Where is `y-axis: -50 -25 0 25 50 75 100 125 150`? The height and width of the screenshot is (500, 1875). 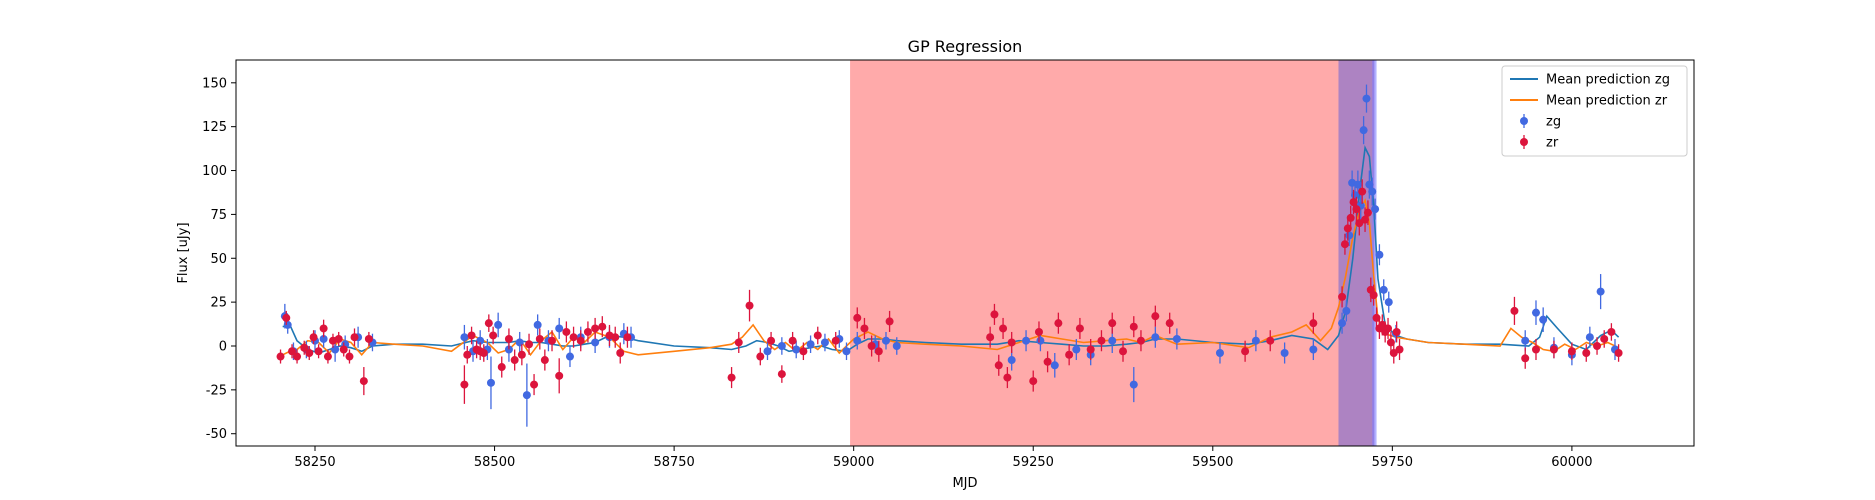
y-axis: -50 -25 0 25 50 75 100 125 150 is located at coordinates (219, 259).